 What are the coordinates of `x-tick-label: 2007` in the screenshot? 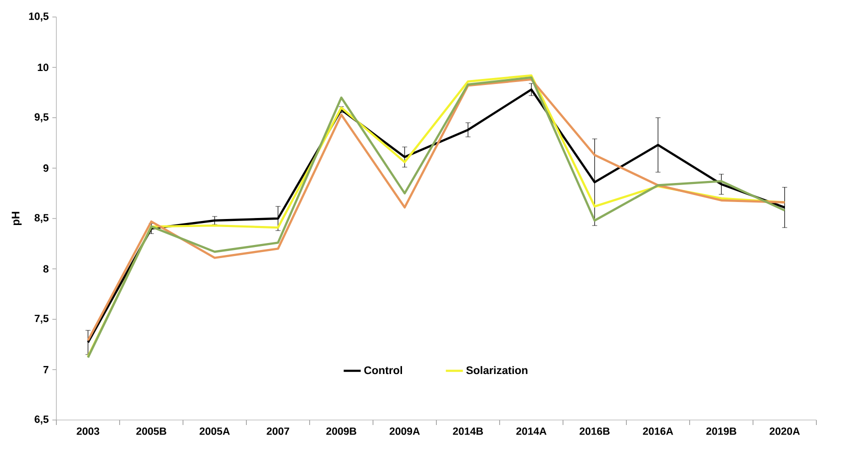 It's located at (278, 431).